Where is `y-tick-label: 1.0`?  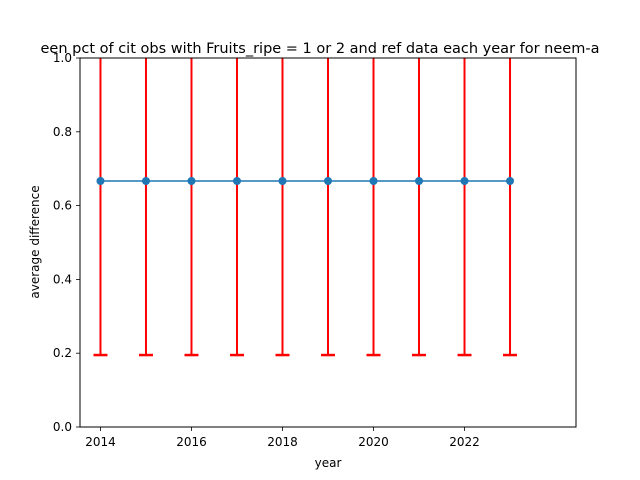
y-tick-label: 1.0 is located at coordinates (62, 58).